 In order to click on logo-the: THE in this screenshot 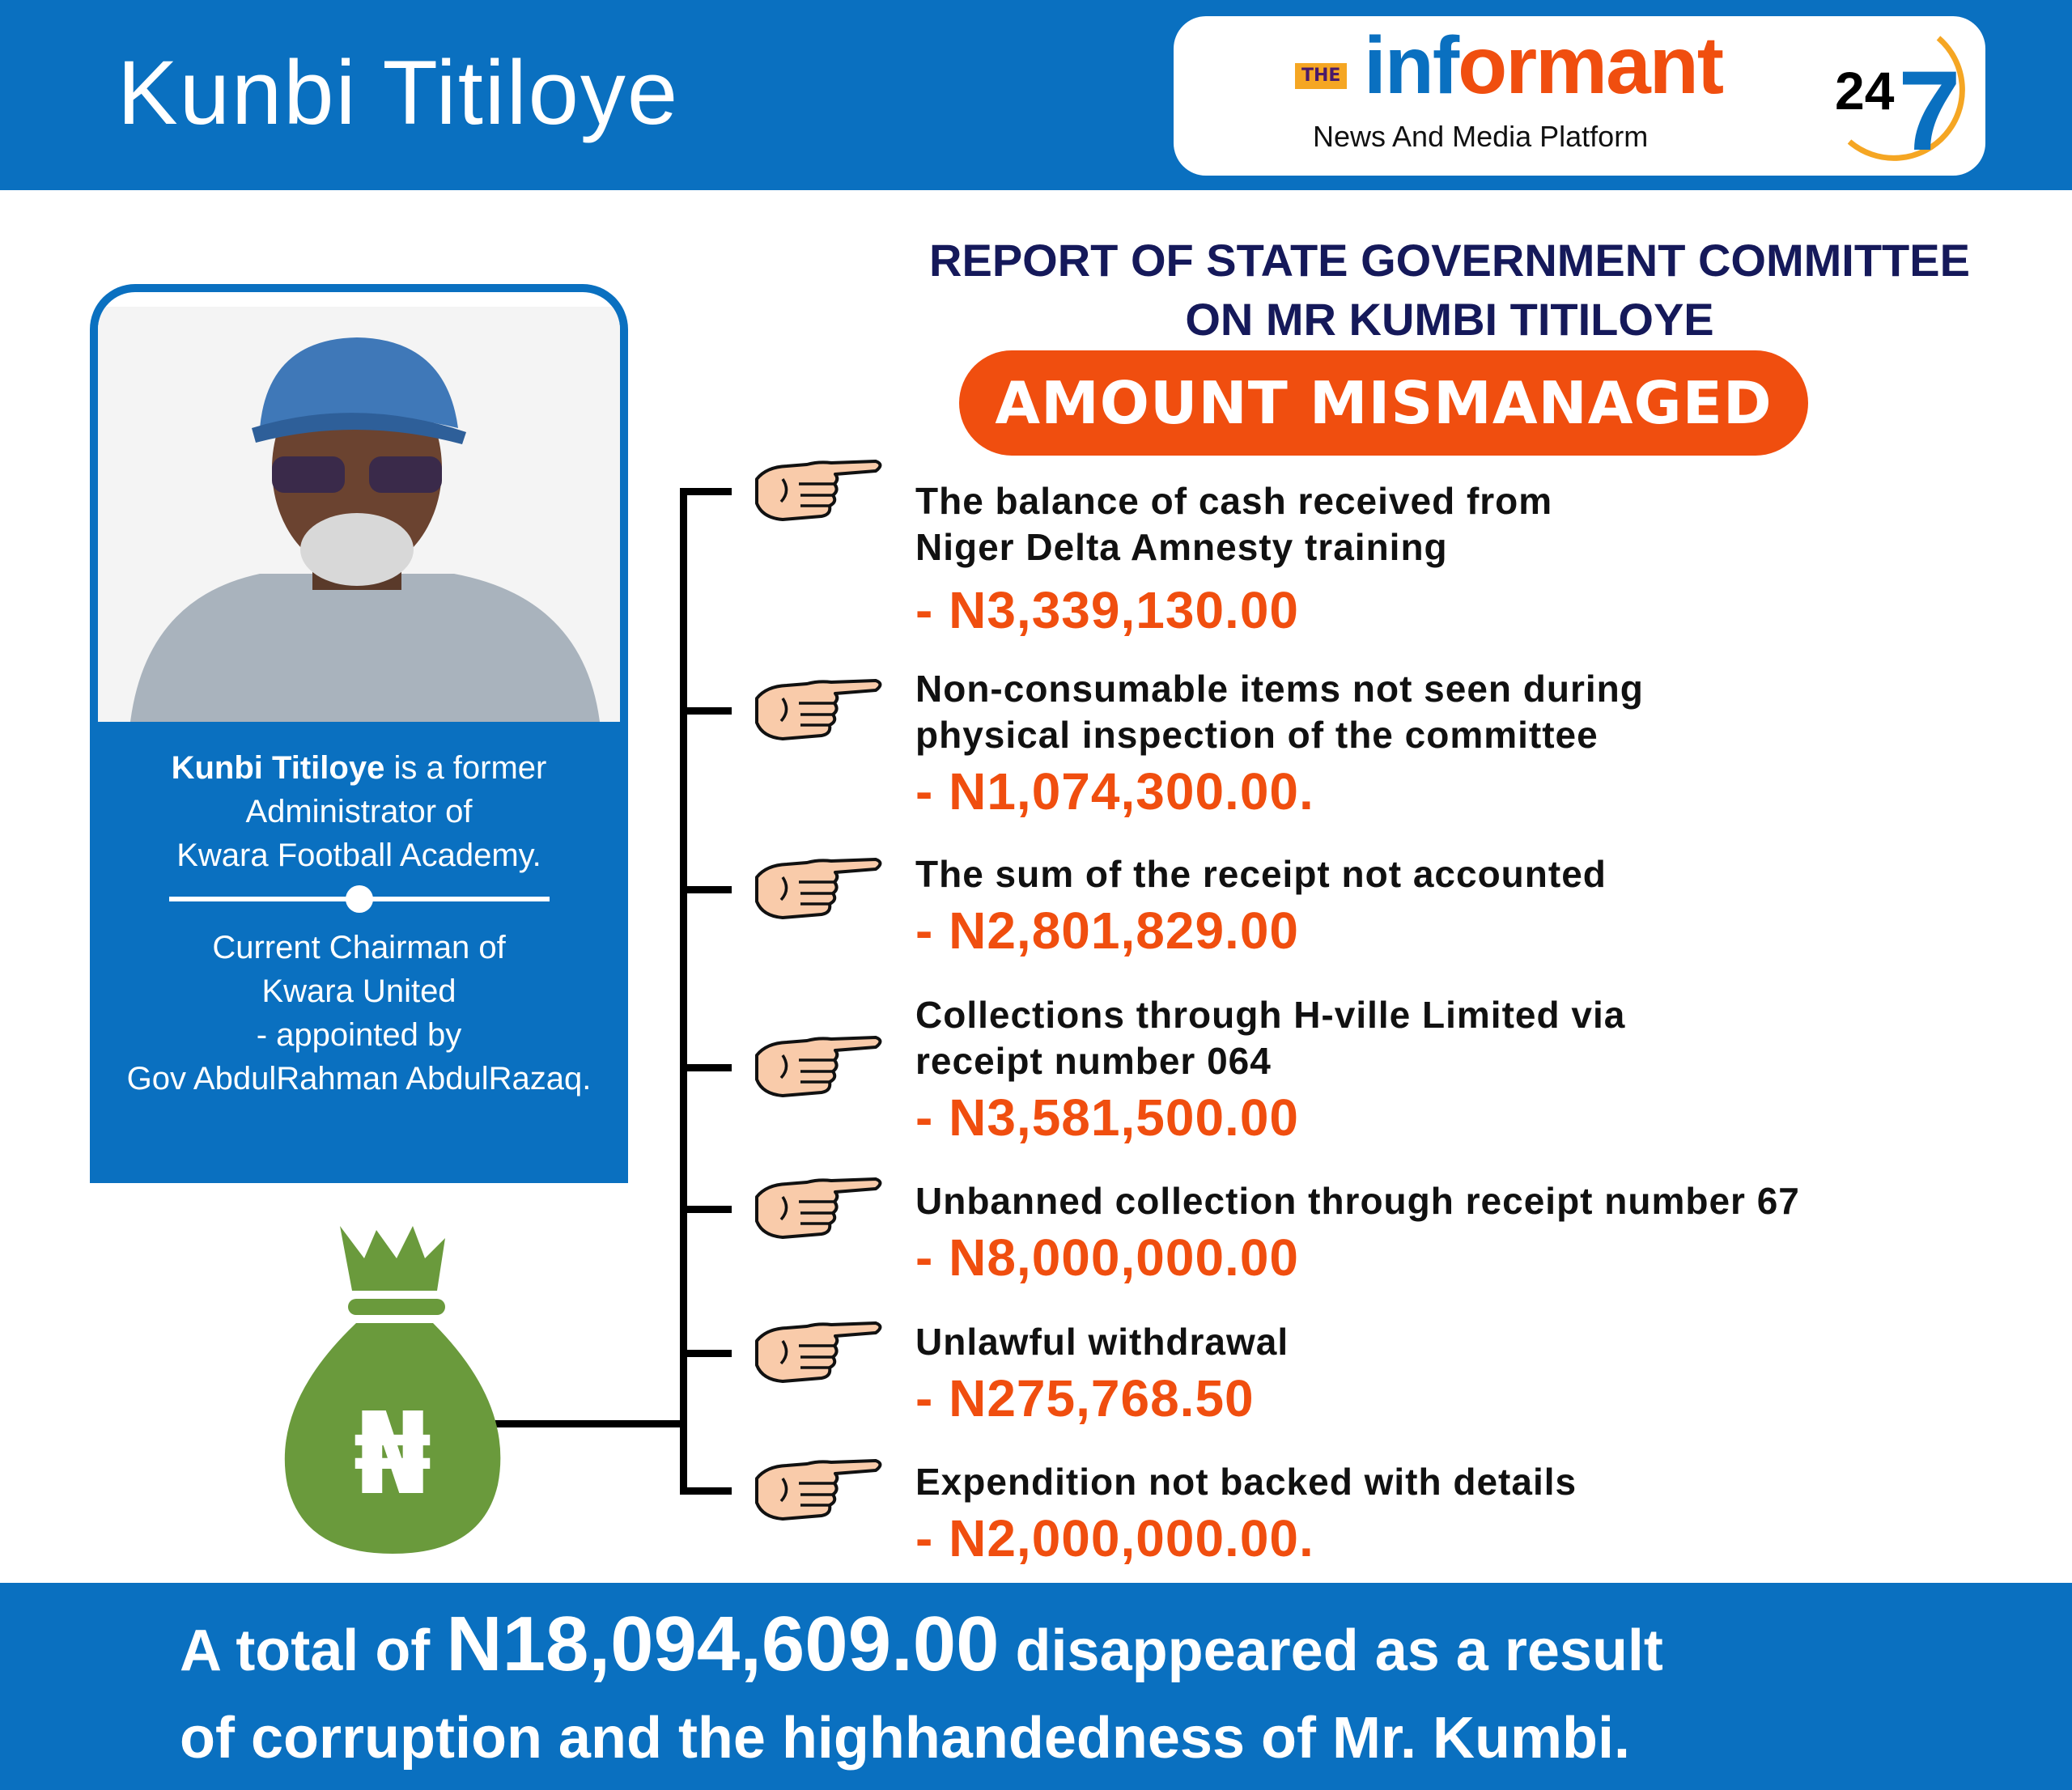, I will do `click(1321, 76)`.